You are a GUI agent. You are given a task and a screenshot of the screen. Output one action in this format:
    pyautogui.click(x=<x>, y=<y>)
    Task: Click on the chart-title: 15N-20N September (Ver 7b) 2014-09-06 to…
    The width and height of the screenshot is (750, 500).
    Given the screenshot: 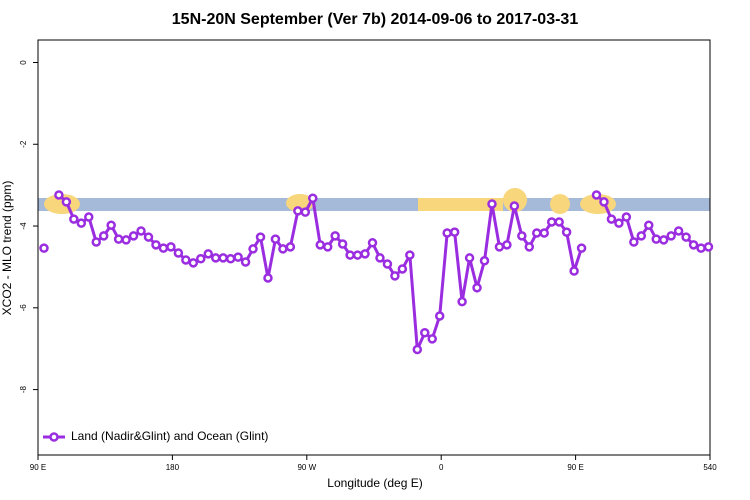 What is the action you would take?
    pyautogui.click(x=375, y=19)
    